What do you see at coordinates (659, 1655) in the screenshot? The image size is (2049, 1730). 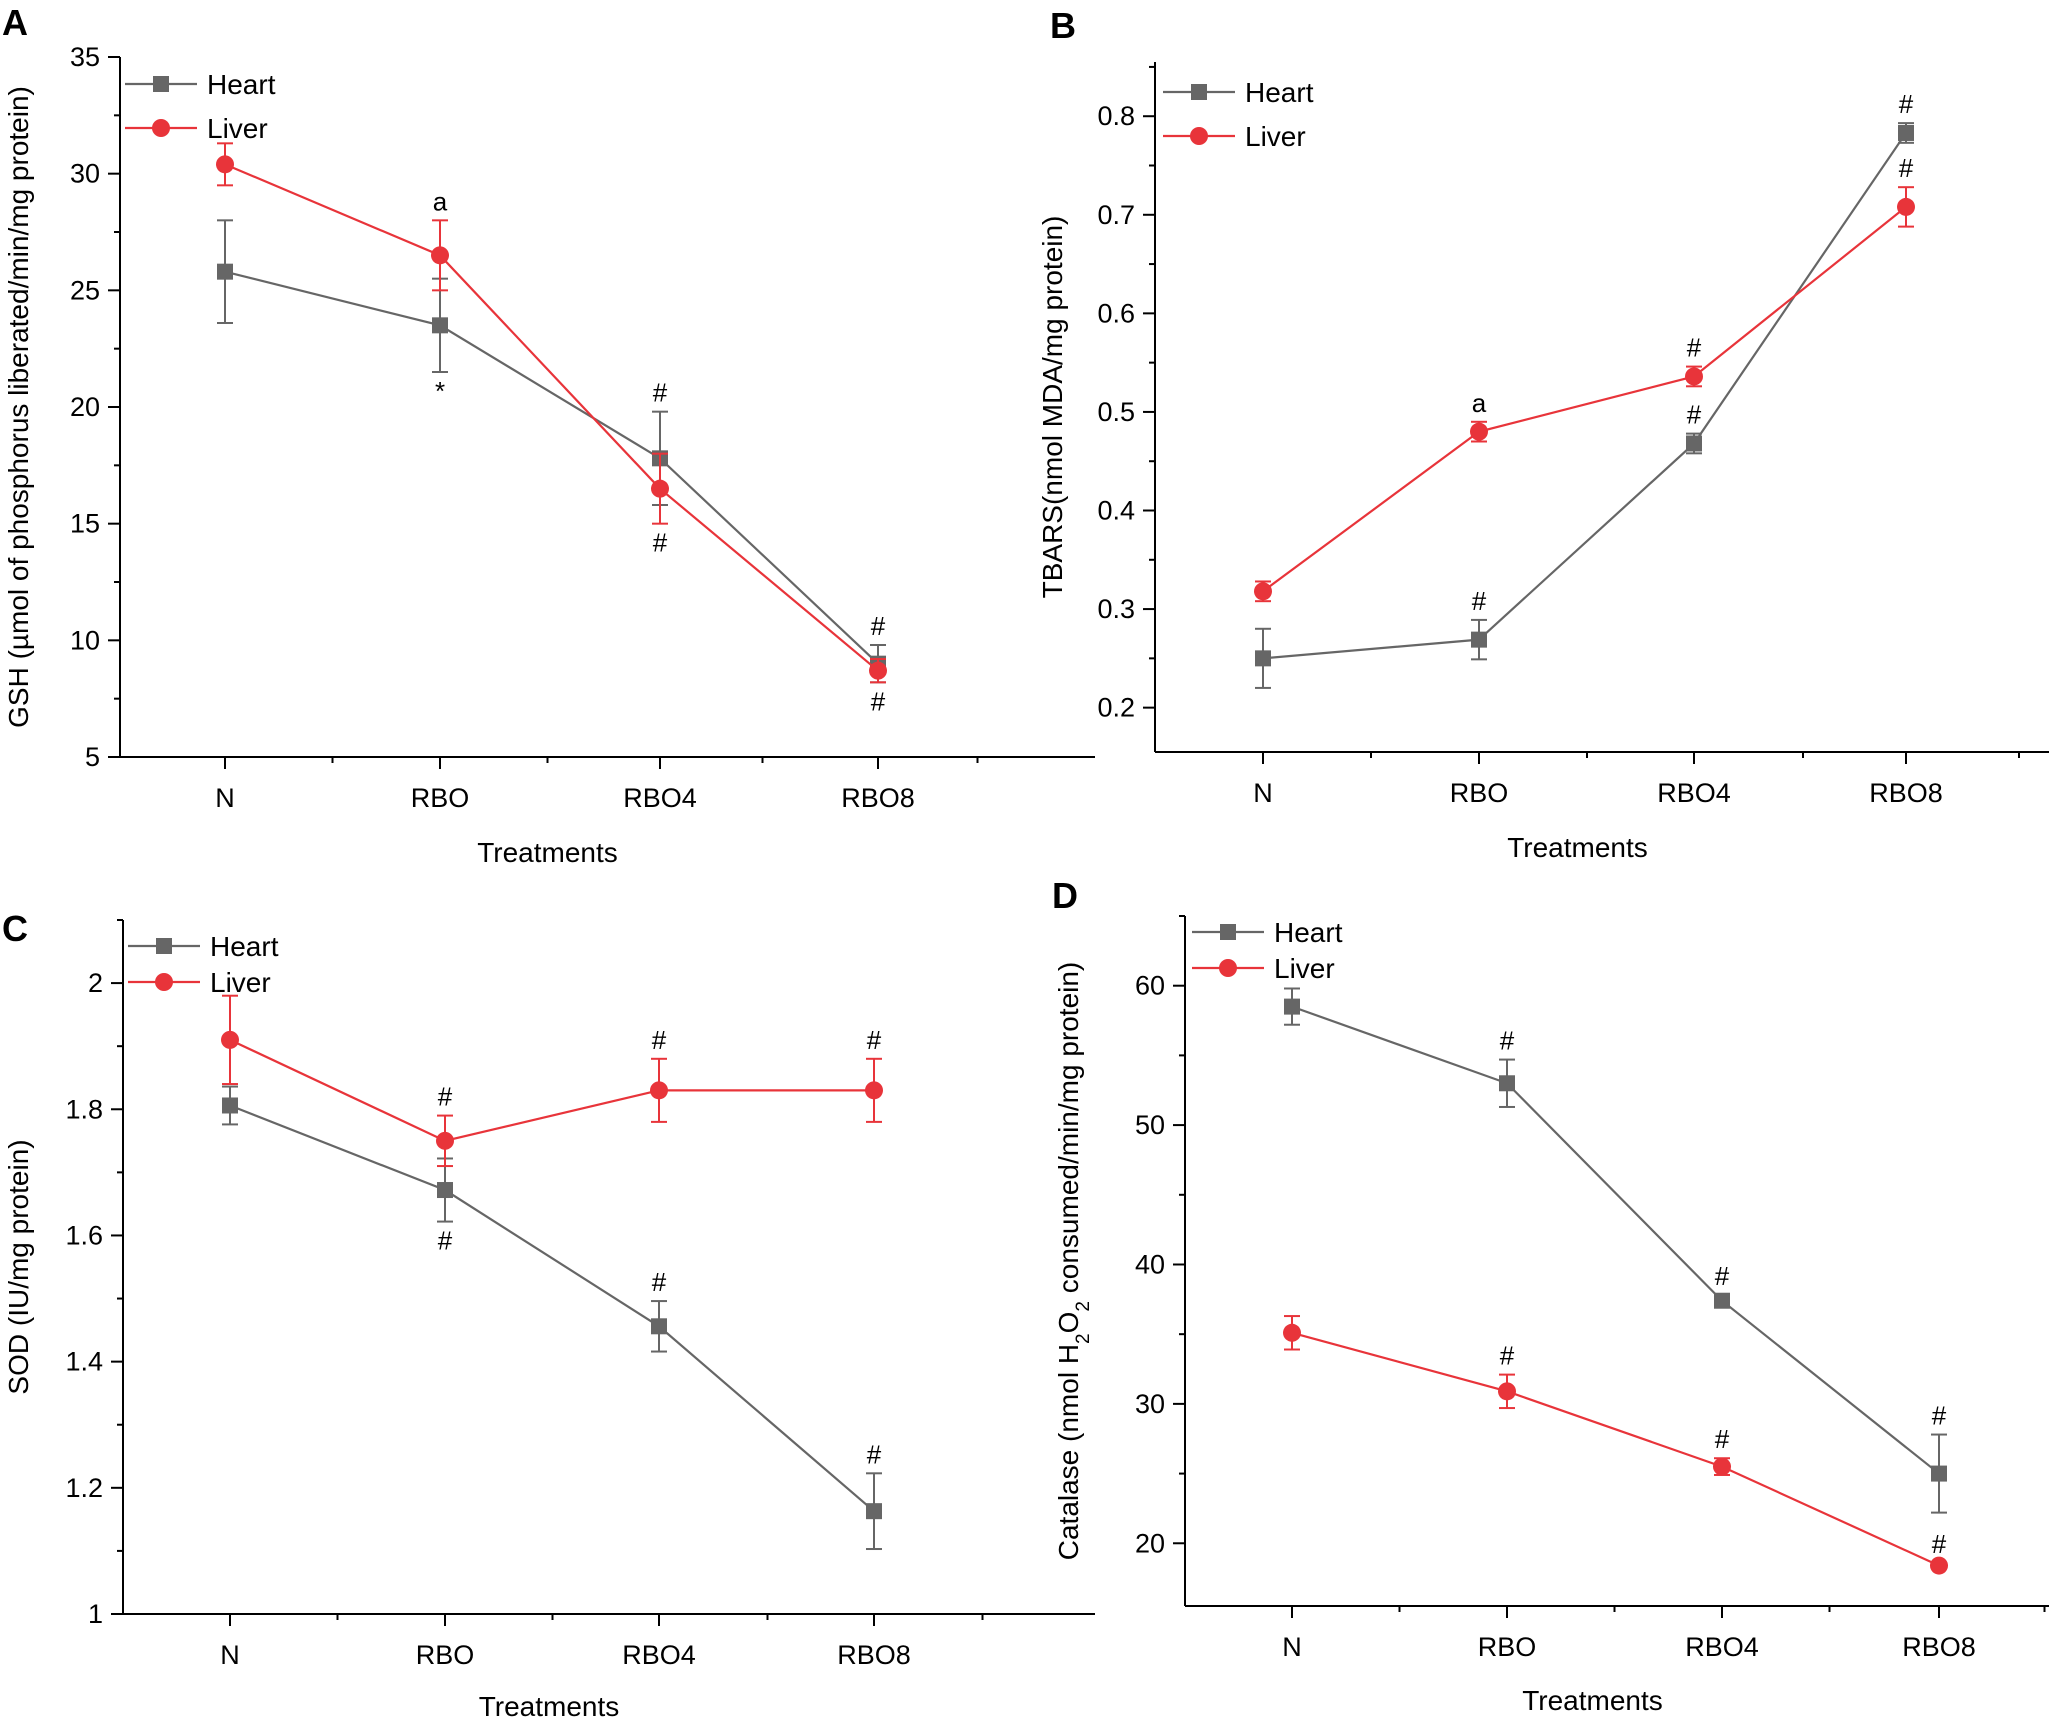 I see `x-tick-label: RBO4` at bounding box center [659, 1655].